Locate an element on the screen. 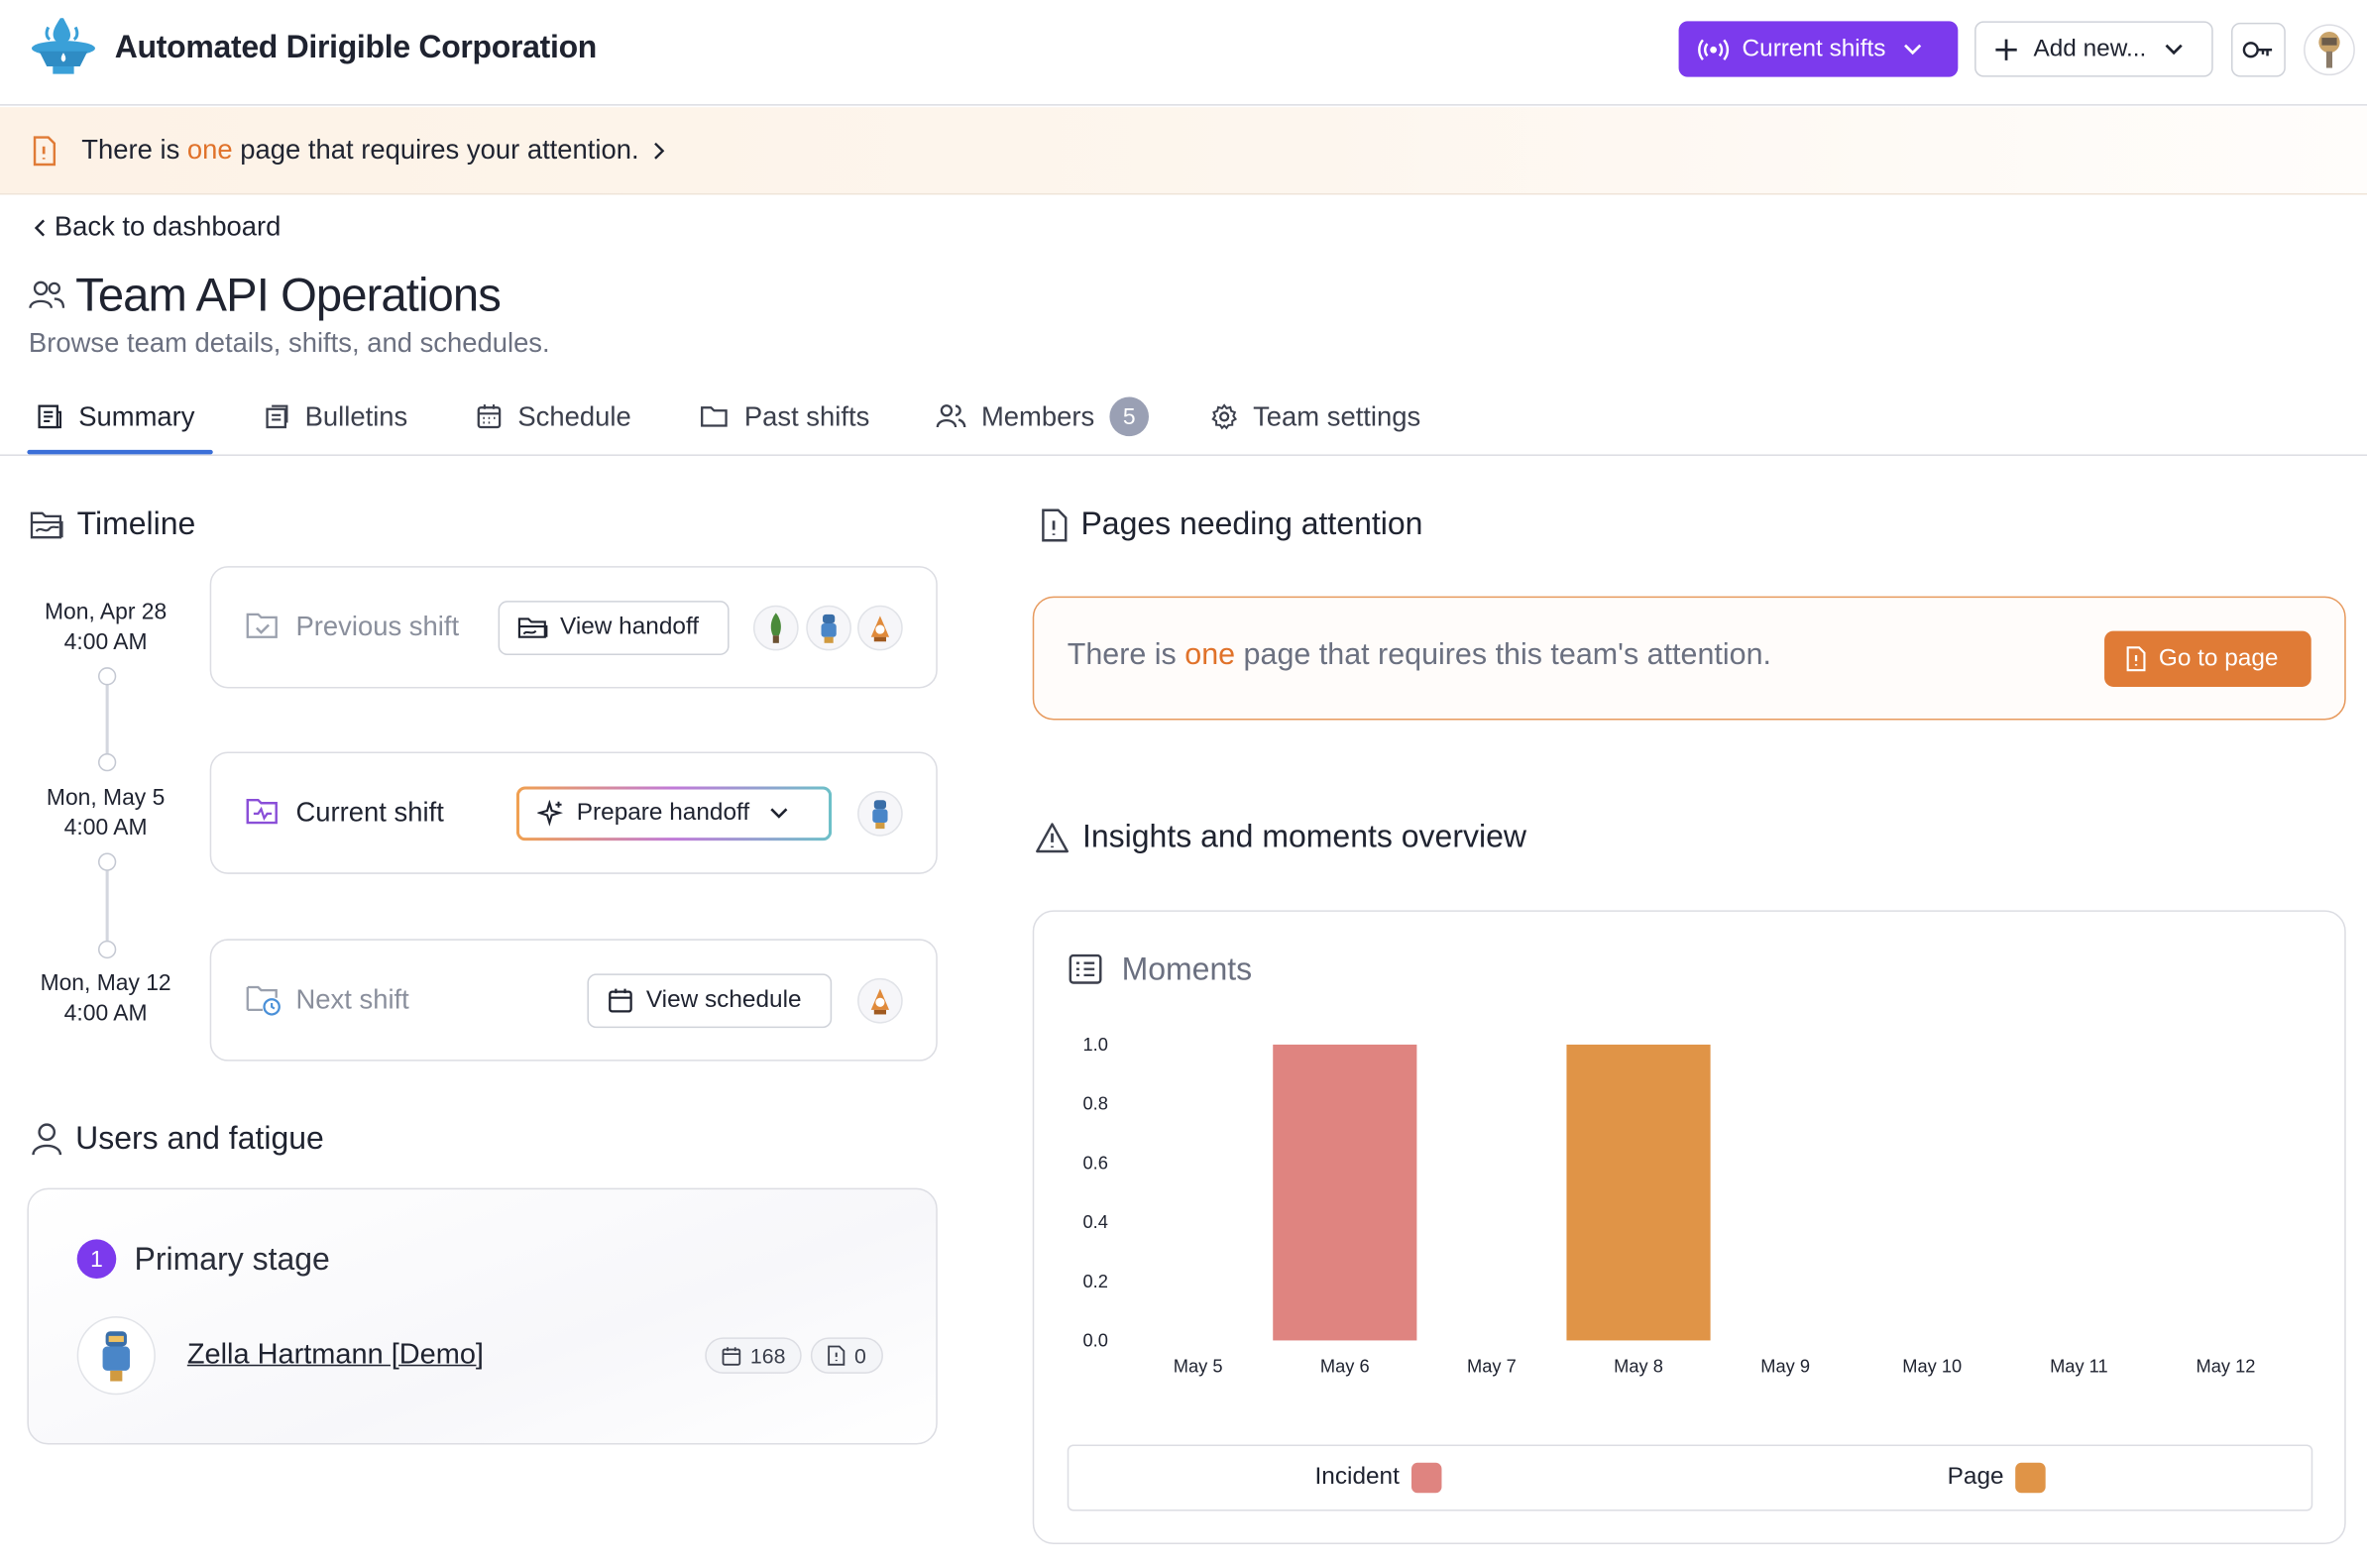  tab-schedule: Schedule is located at coordinates (553, 417).